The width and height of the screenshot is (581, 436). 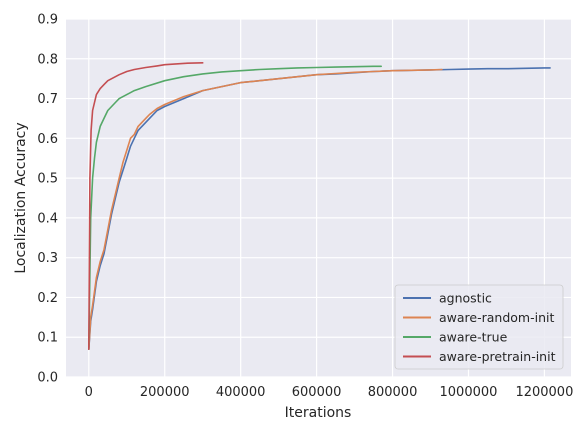 I want to click on x-tick-label: 400000, so click(x=241, y=392).